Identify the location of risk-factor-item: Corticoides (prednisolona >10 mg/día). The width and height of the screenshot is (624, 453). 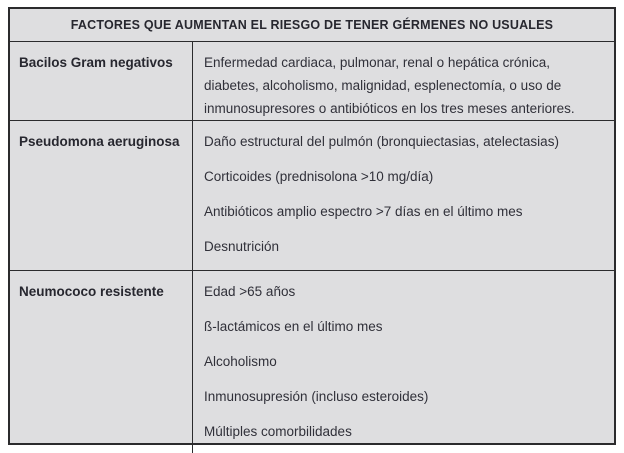
(319, 176).